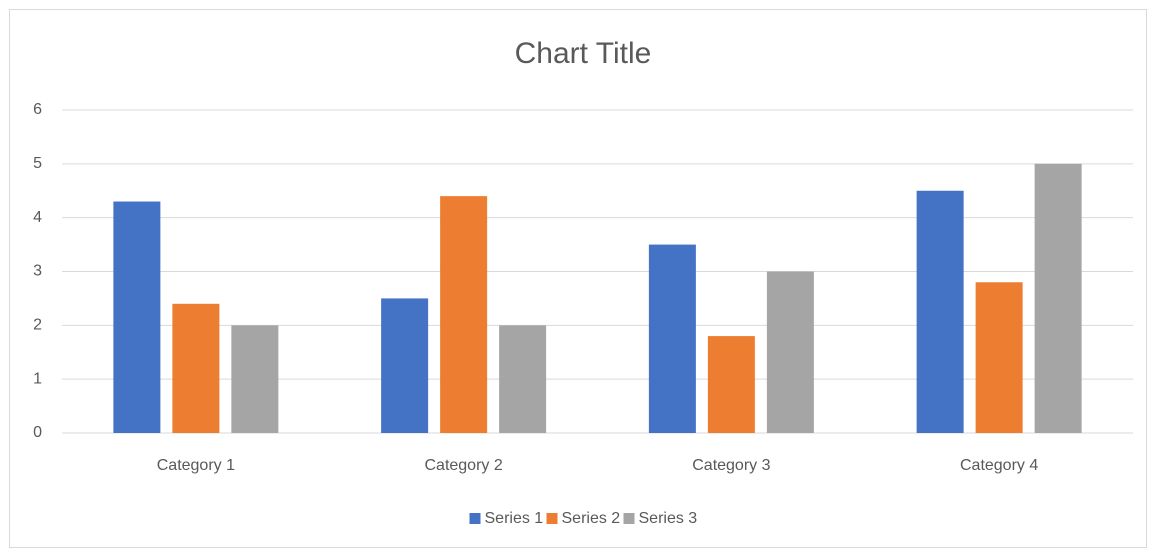 This screenshot has height=549, width=1149. Describe the element at coordinates (583, 53) in the screenshot. I see `chart-title: Chart Title` at that location.